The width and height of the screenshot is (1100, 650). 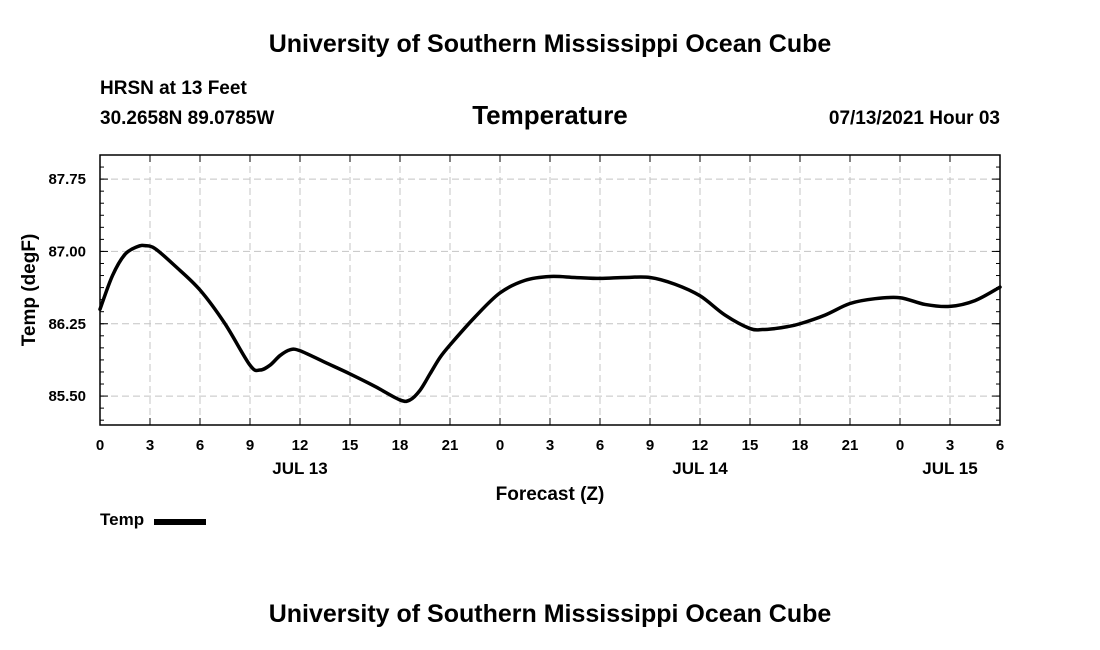 What do you see at coordinates (67, 179) in the screenshot?
I see `y-tick-label: 87.75` at bounding box center [67, 179].